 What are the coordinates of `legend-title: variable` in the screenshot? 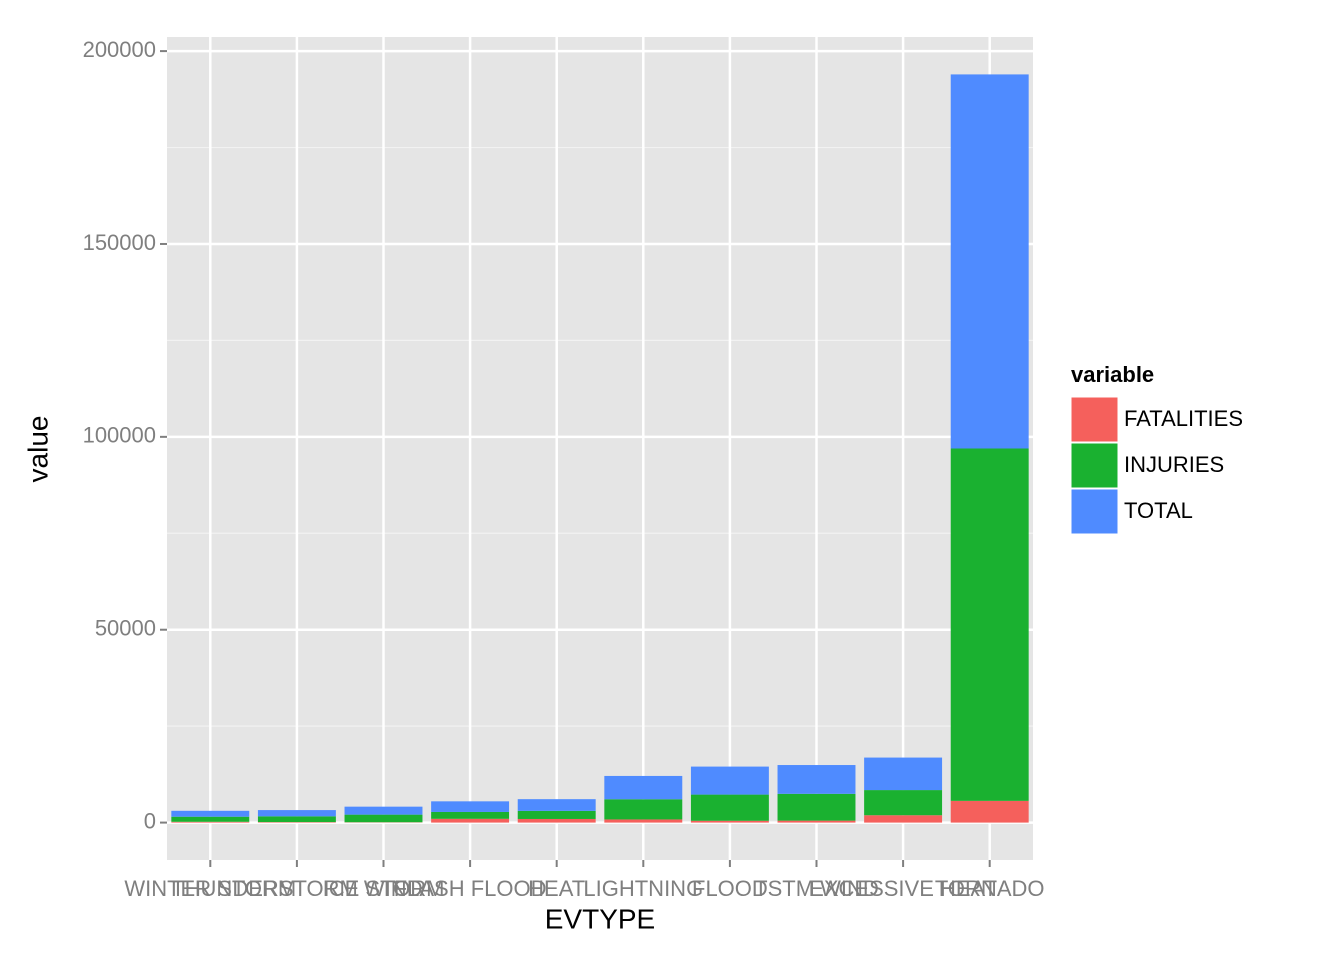 It's located at (1112, 374).